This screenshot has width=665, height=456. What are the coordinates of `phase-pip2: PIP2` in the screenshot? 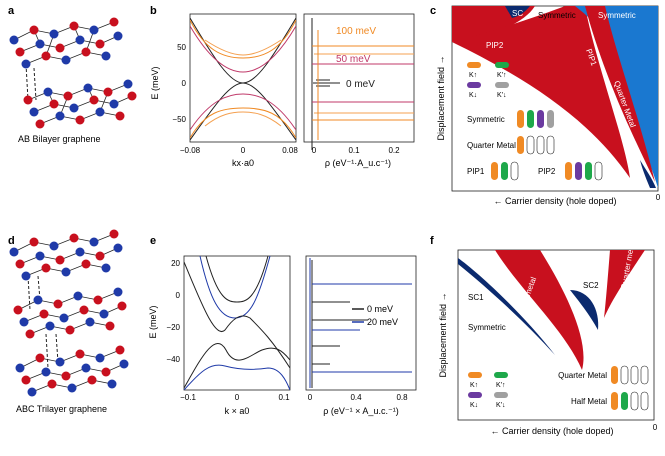 It's located at (495, 45).